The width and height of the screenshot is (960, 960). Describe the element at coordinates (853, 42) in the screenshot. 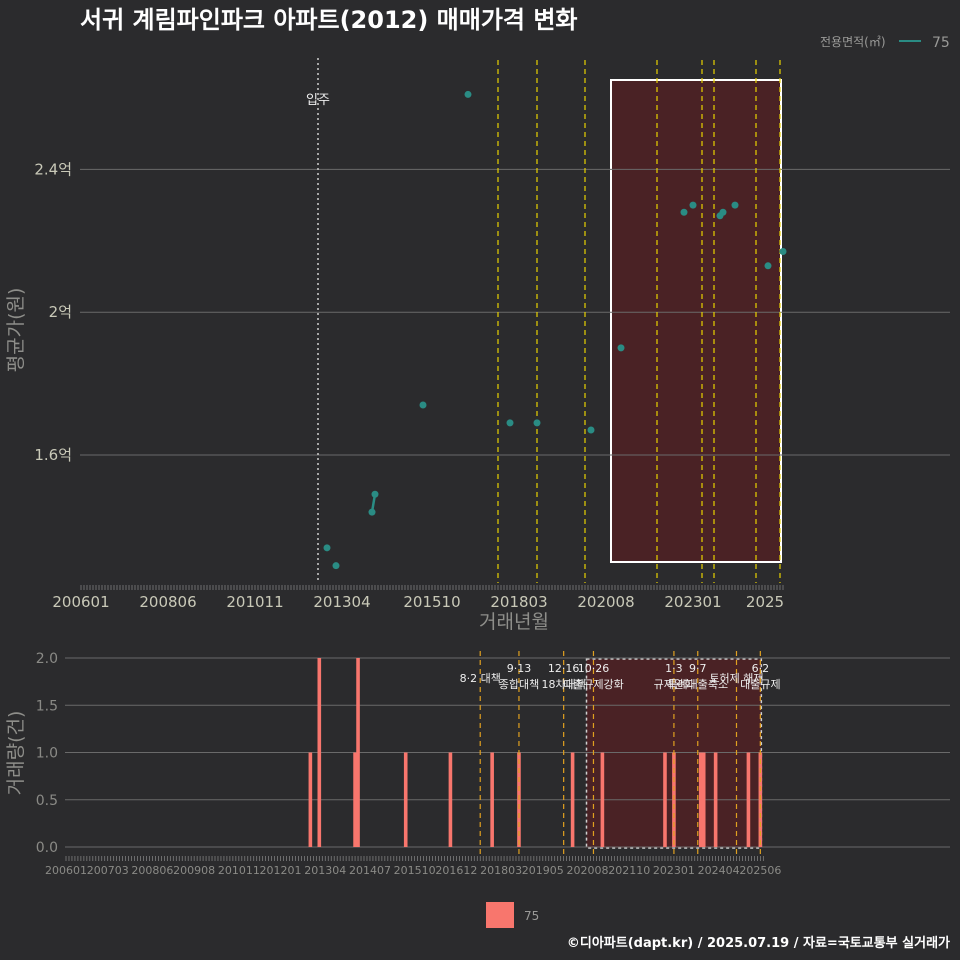

I see `price-legend-title: 전용면적(㎡)` at that location.